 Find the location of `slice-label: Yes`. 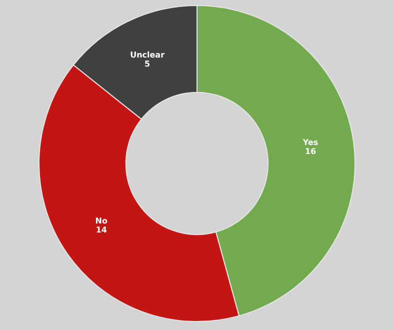

slice-label: Yes is located at coordinates (310, 143).